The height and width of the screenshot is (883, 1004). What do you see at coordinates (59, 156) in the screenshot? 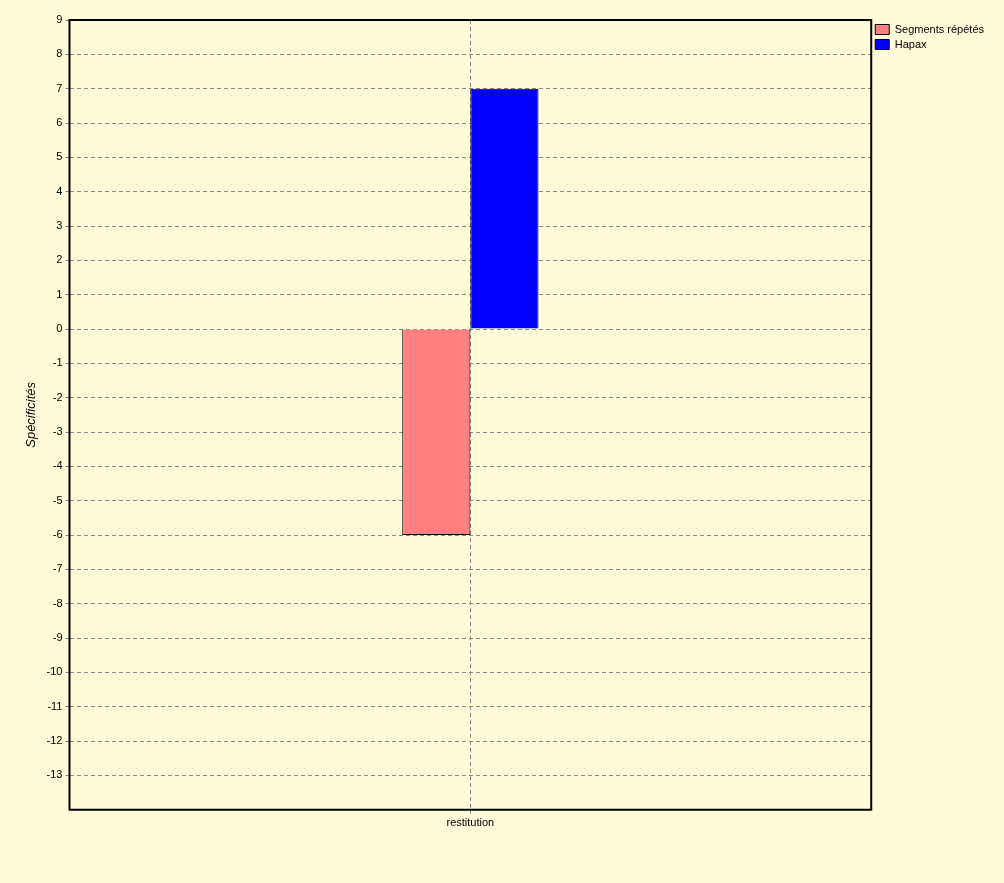
I see `y-tick-label: 5` at bounding box center [59, 156].